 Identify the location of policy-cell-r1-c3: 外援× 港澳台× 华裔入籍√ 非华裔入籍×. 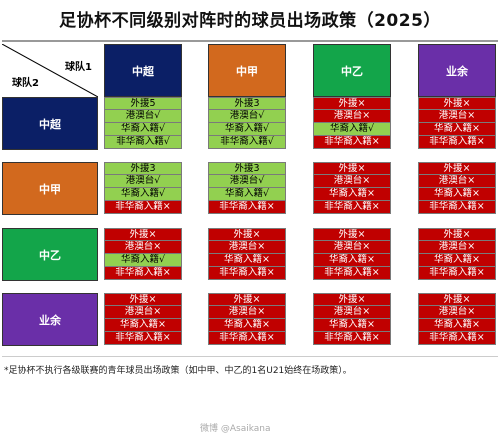
(352, 123).